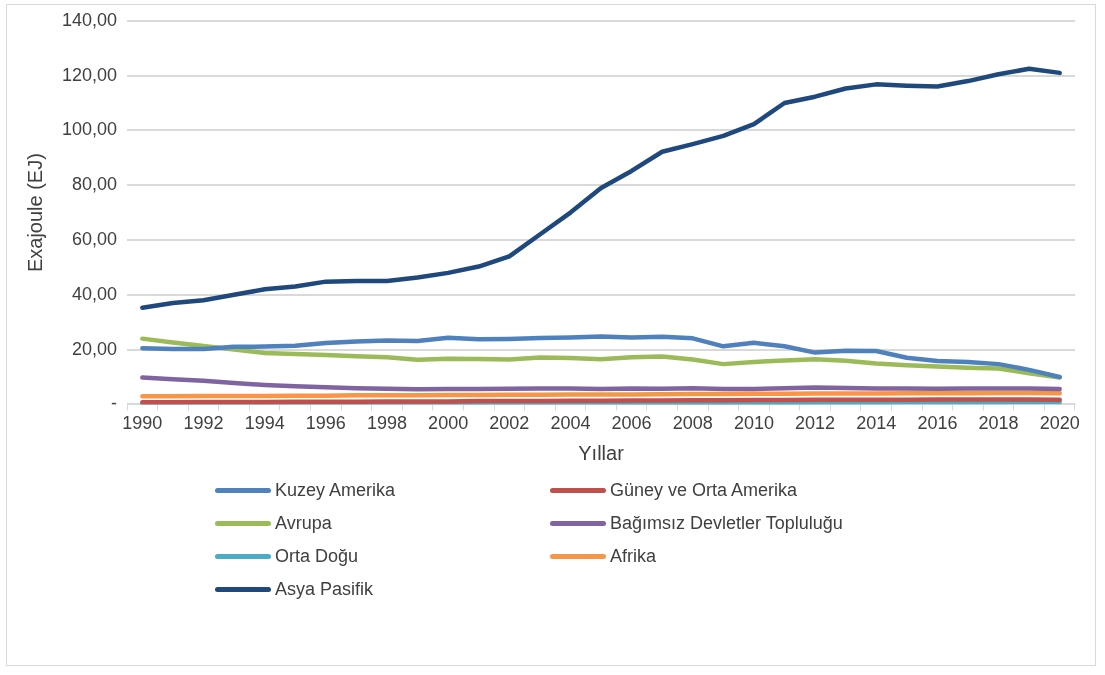 This screenshot has height=675, width=1105. I want to click on y-tick-label: 100,00, so click(89, 129).